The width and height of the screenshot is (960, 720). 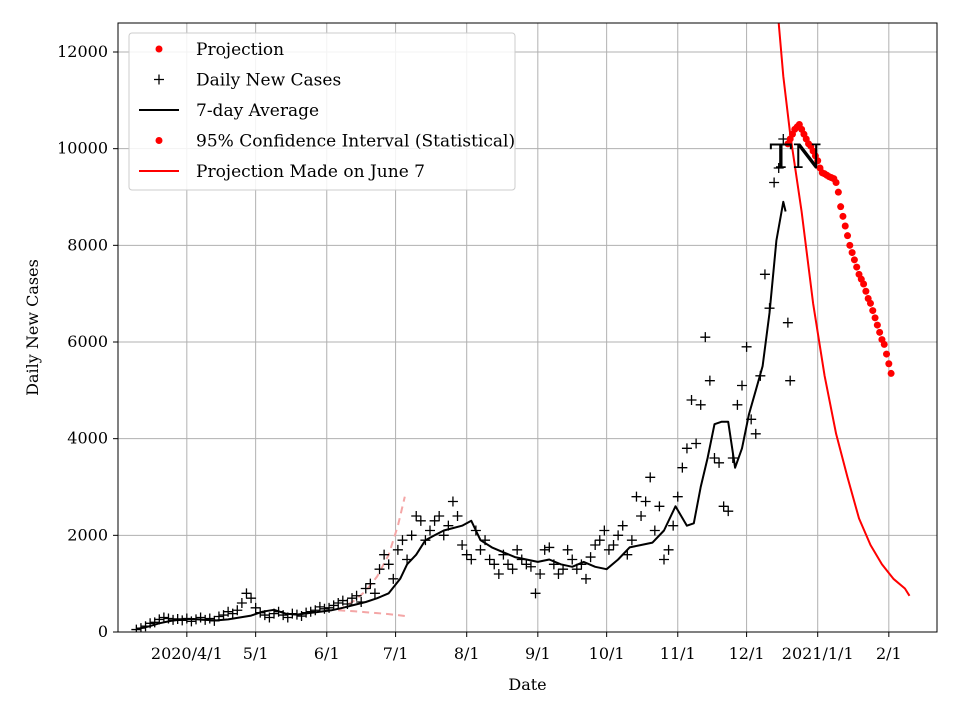 What do you see at coordinates (538, 653) in the screenshot?
I see `x-tick-label: 9/1` at bounding box center [538, 653].